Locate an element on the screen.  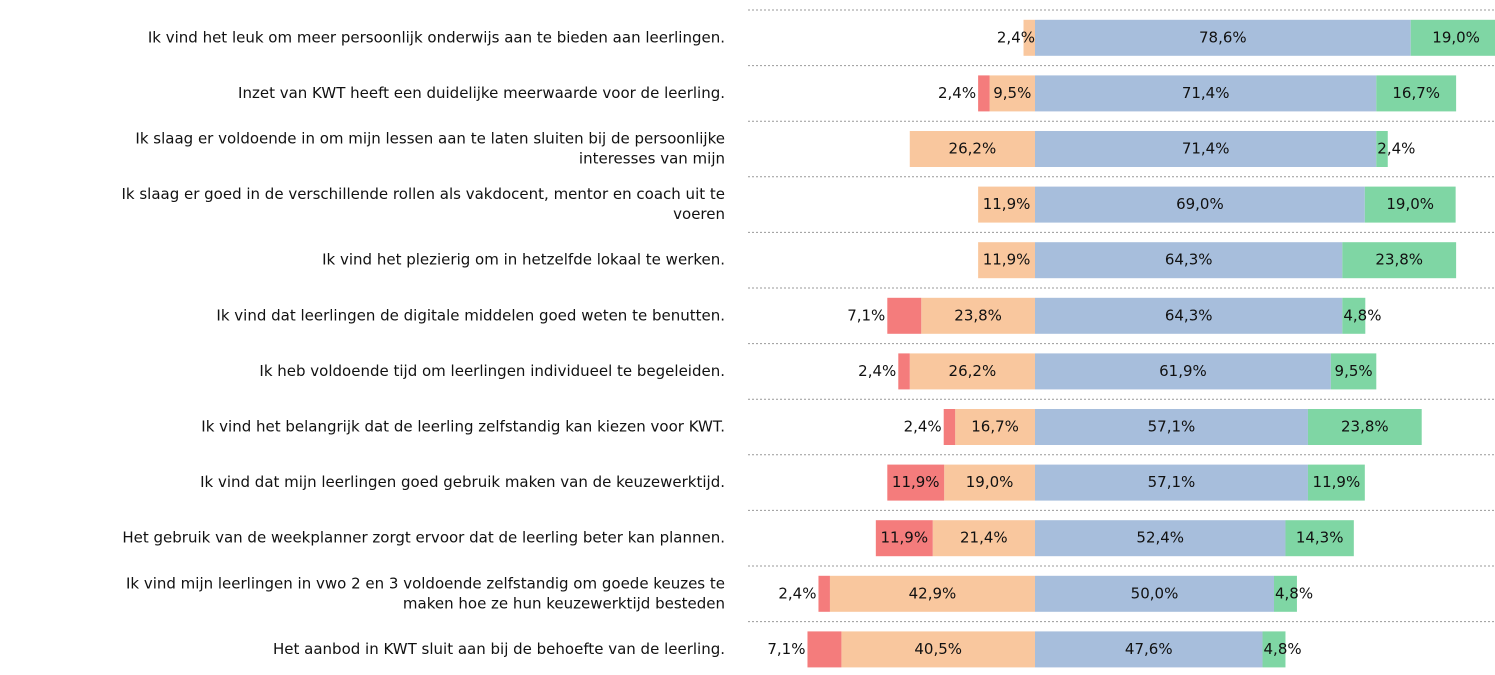
value-label: 40,5% is located at coordinates (938, 649).